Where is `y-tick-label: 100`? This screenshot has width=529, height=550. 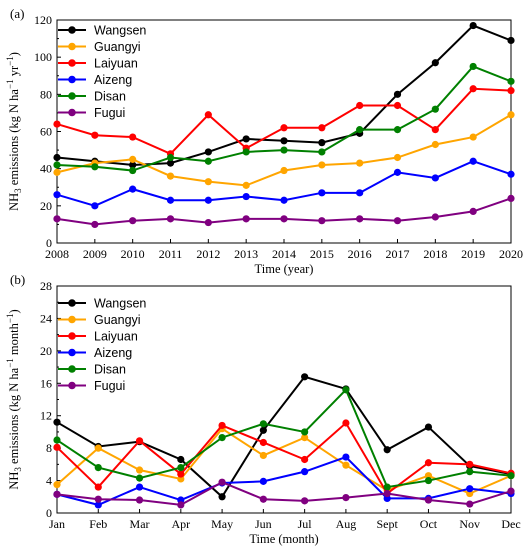
y-tick-label: 100 is located at coordinates (43, 57).